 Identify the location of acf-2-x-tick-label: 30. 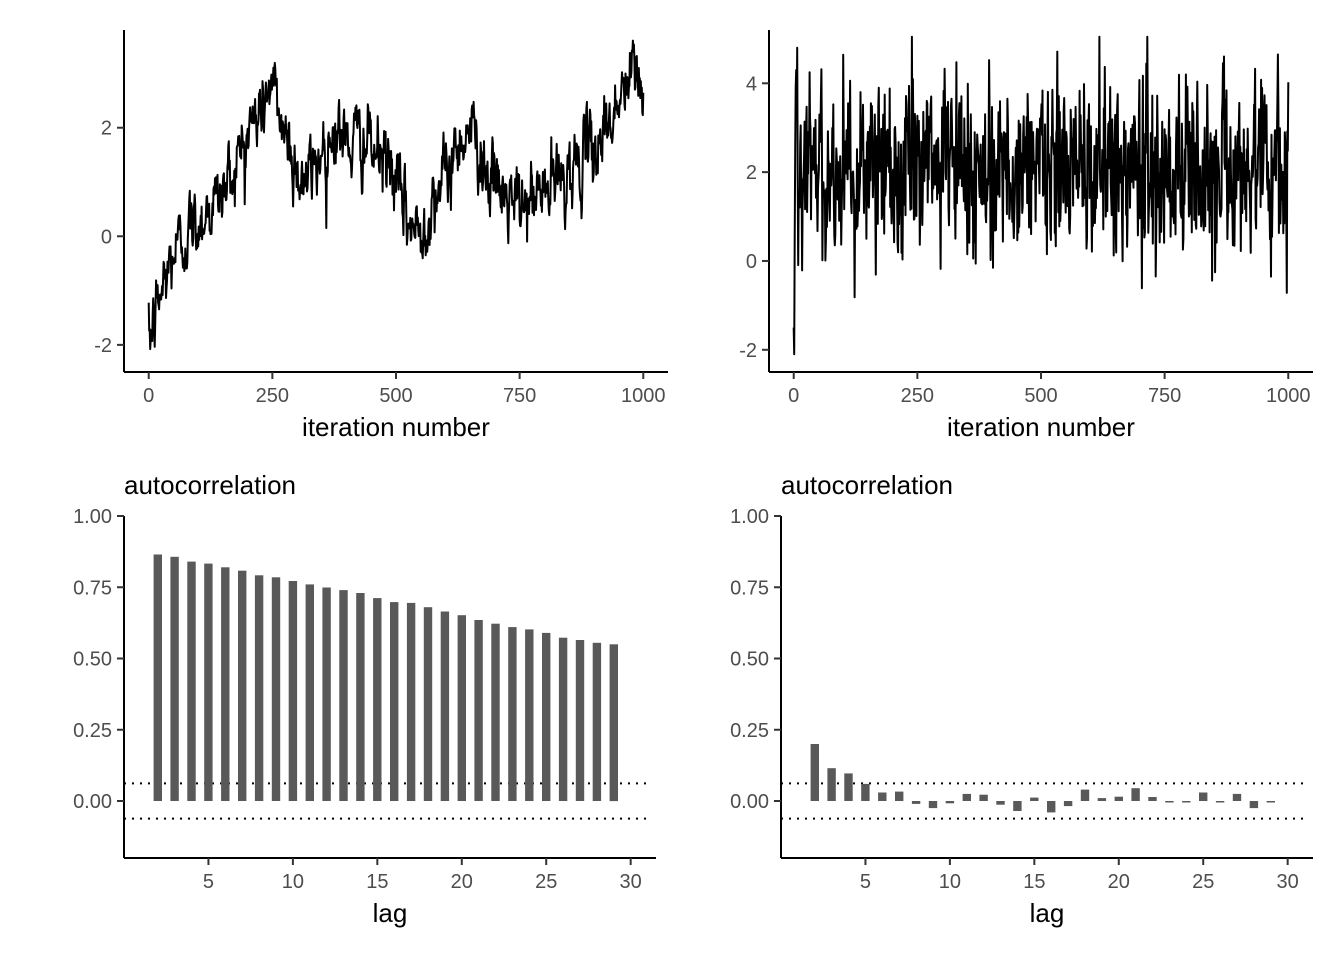
(1288, 882).